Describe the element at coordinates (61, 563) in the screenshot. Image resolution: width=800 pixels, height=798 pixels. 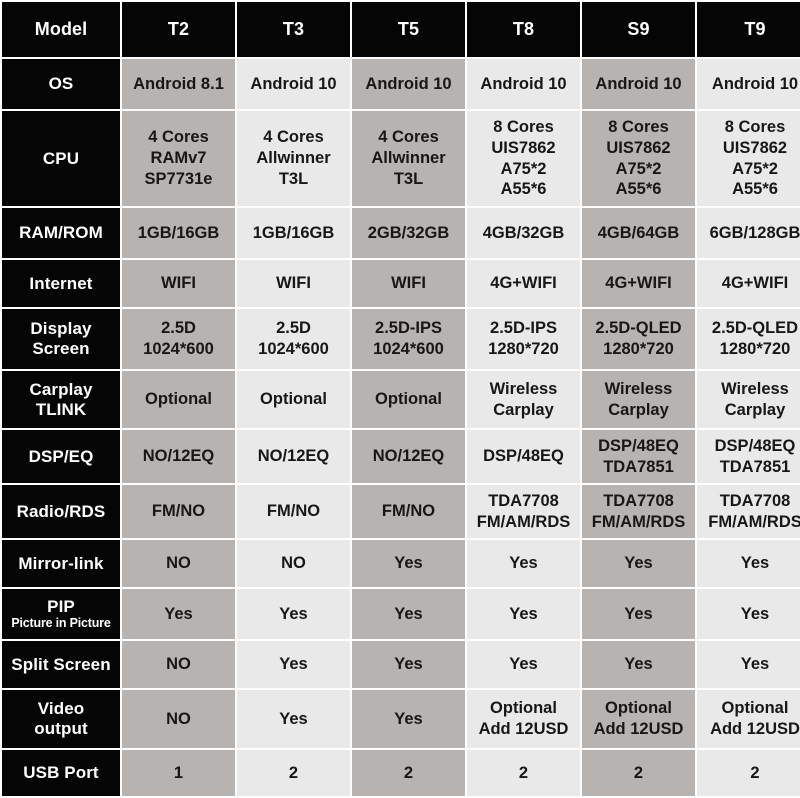
I see `row-label-mirror-link: Mirror-link` at that location.